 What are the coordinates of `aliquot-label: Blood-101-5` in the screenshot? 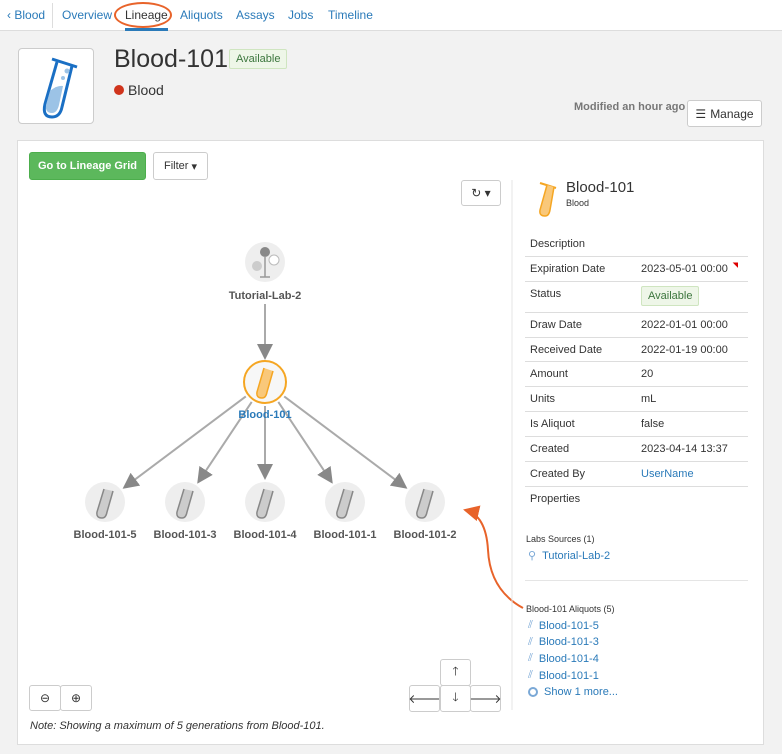 It's located at (568, 625).